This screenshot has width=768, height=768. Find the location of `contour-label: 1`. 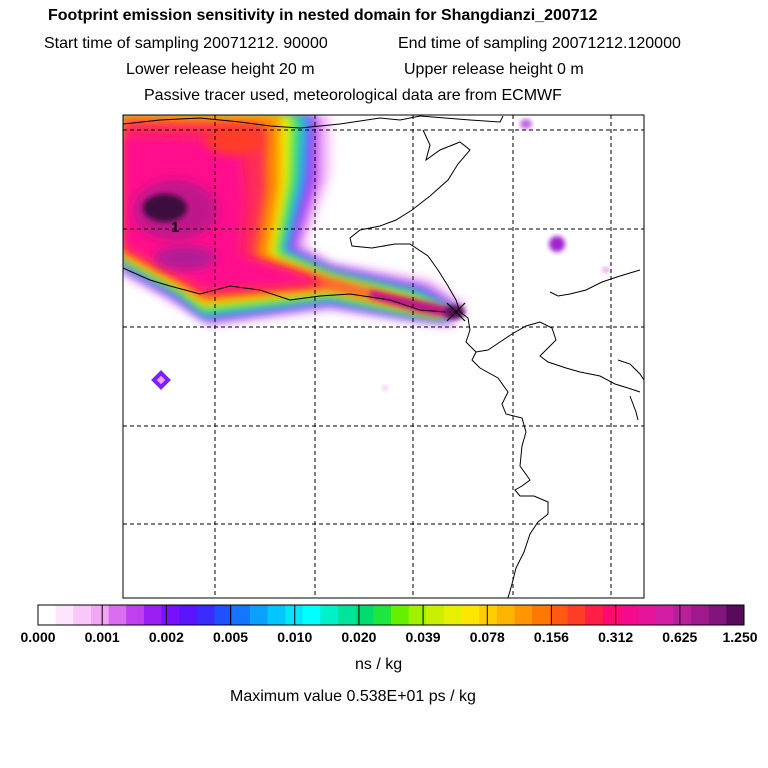

contour-label: 1 is located at coordinates (175, 227).